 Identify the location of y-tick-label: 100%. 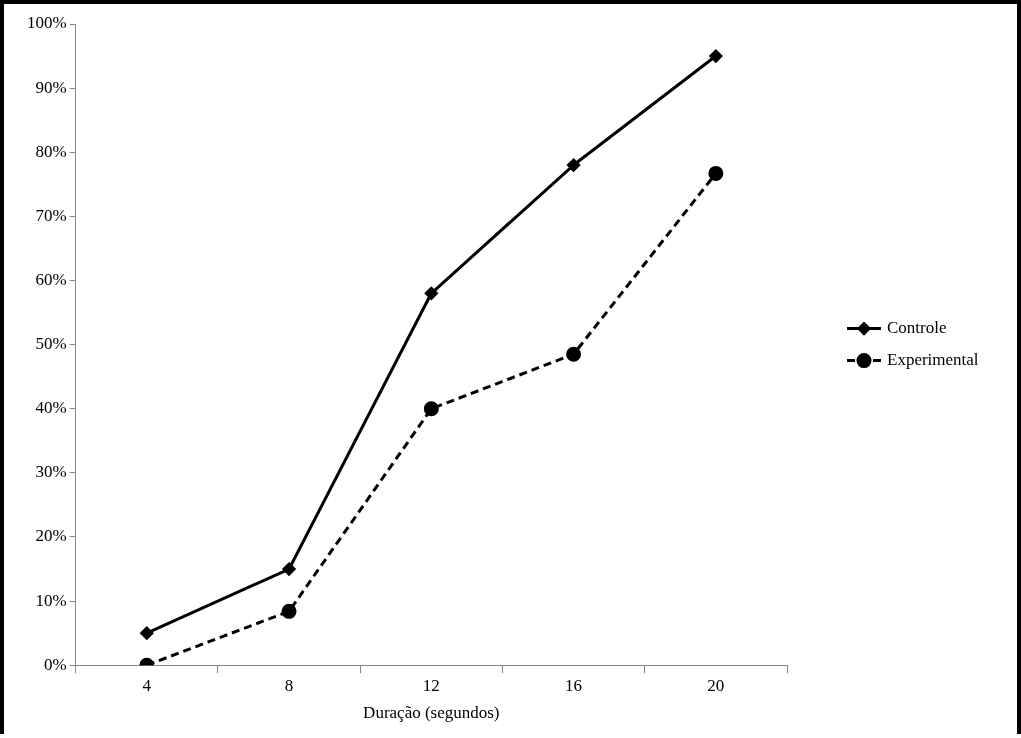
(46, 23).